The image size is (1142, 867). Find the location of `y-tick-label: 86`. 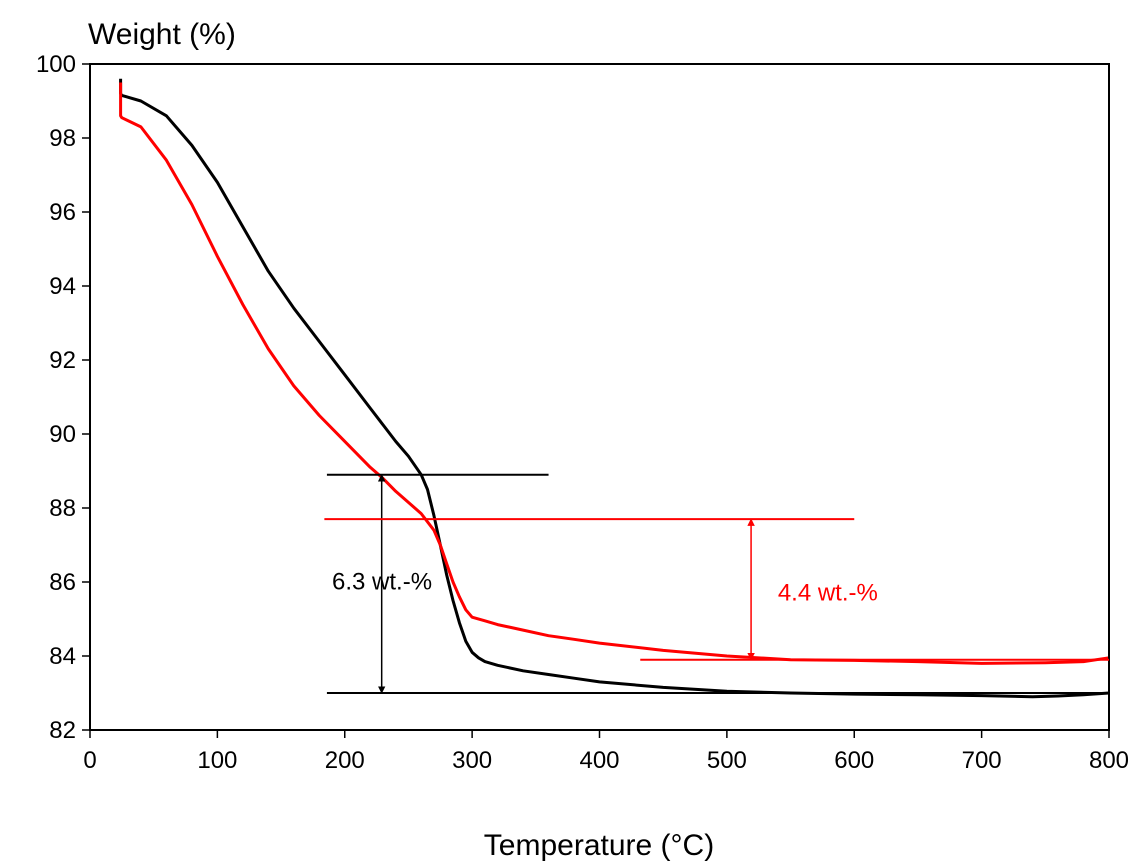

y-tick-label: 86 is located at coordinates (62, 582).